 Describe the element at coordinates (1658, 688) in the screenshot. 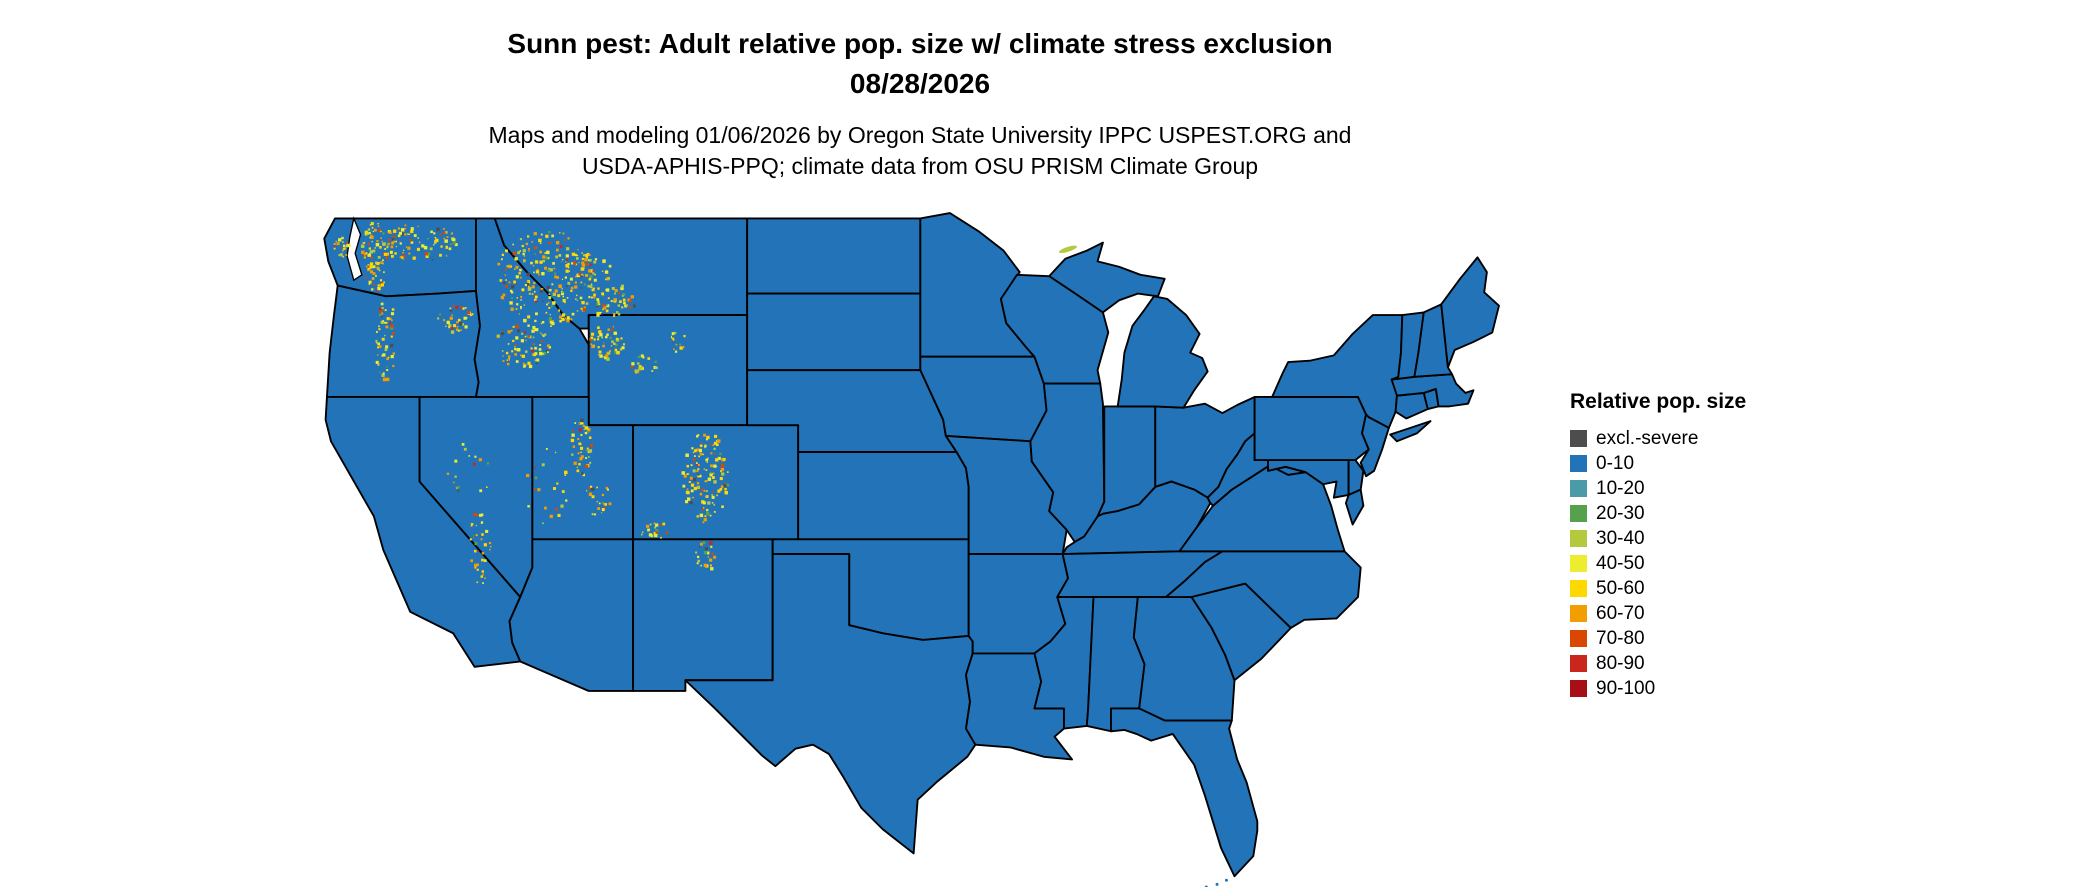

I see `legend-item: 90-100` at that location.